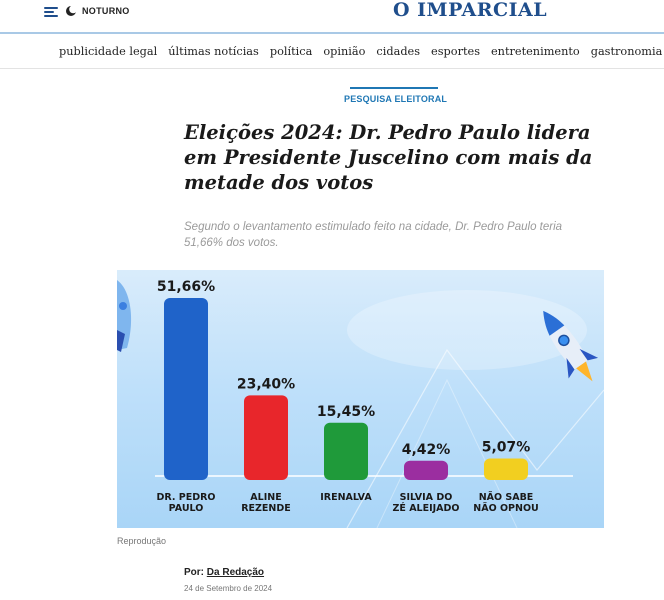 The height and width of the screenshot is (600, 664). What do you see at coordinates (475, 438) in the screenshot?
I see `bg-decoration-line` at bounding box center [475, 438].